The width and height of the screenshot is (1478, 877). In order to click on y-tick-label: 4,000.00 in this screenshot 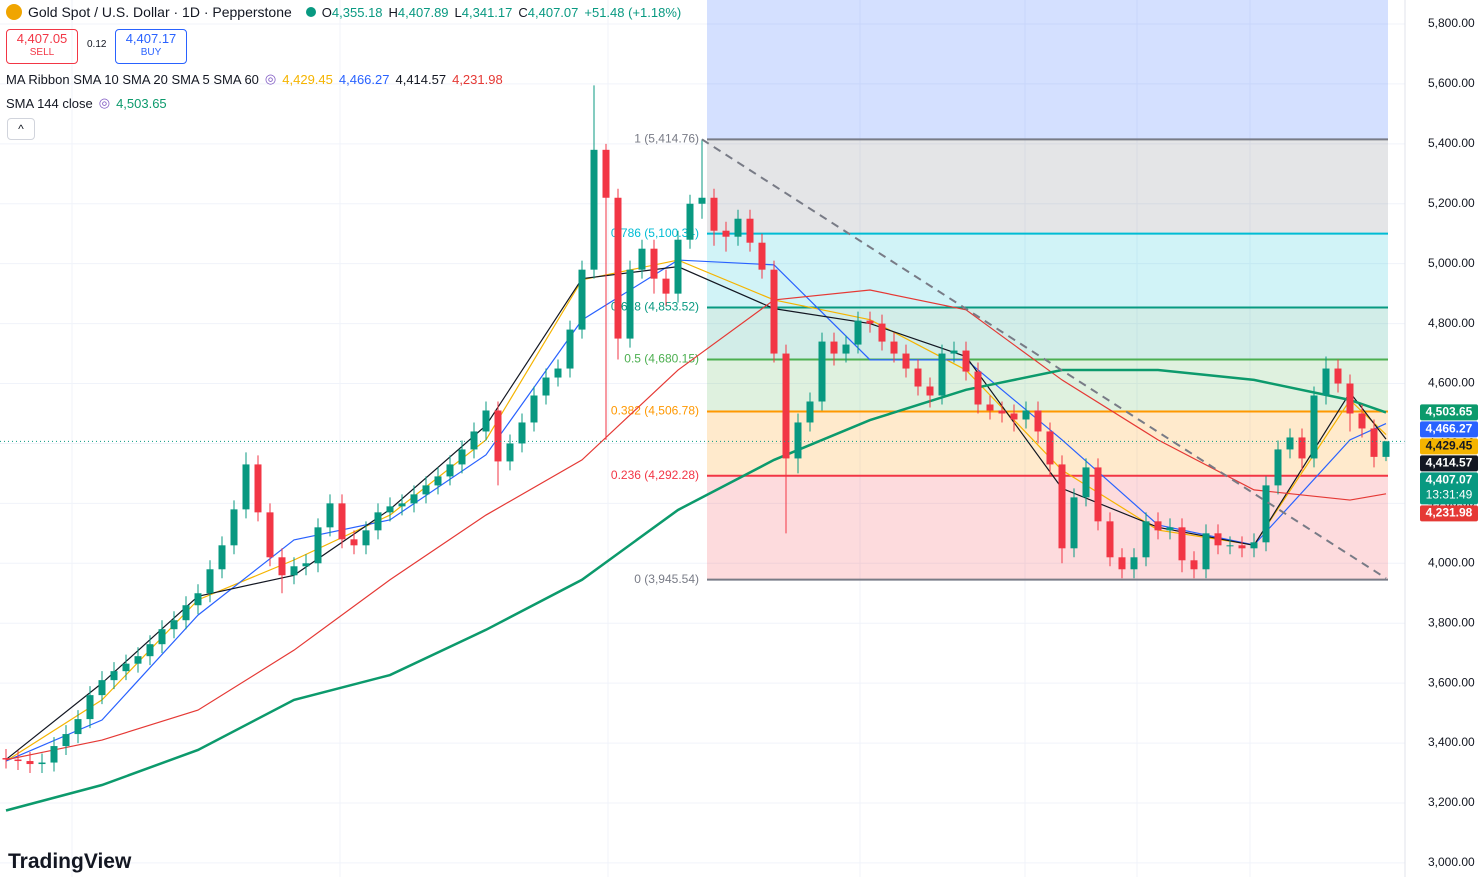, I will do `click(1451, 562)`.